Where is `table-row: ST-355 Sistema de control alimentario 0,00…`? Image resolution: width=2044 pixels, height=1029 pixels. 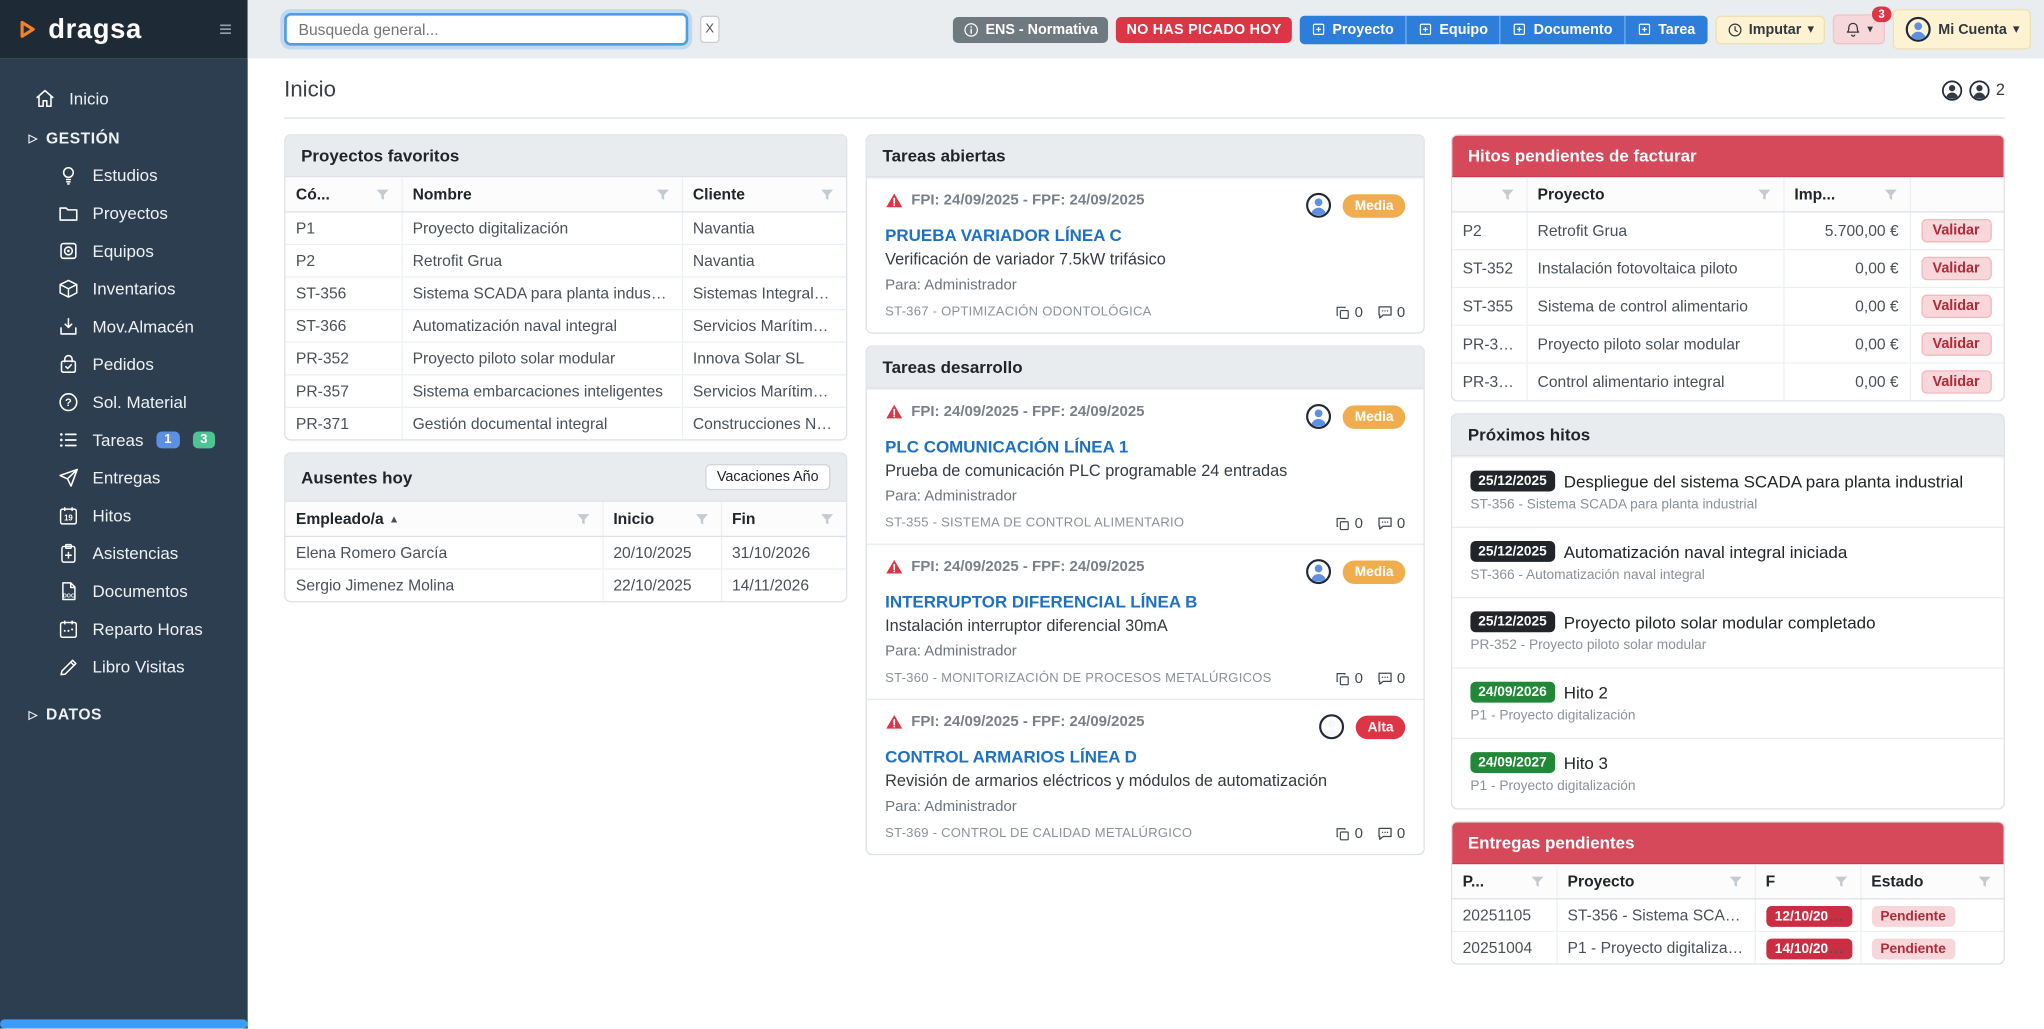 table-row: ST-355 Sistema de control alimentario 0,00… is located at coordinates (1728, 306).